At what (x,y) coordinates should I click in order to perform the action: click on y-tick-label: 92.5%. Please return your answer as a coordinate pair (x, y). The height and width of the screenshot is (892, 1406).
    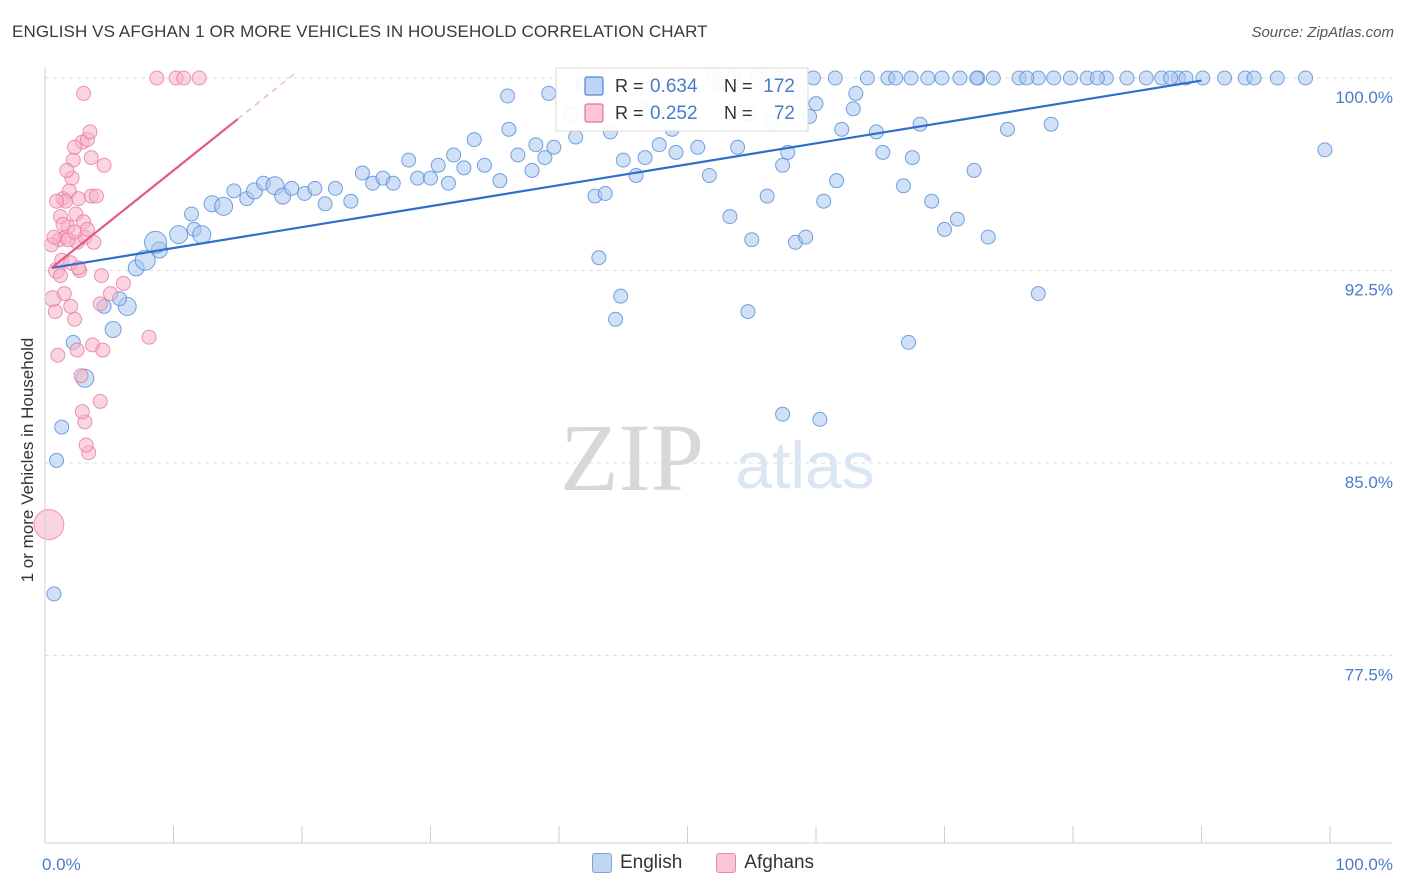
    Looking at the image, I should click on (1369, 290).